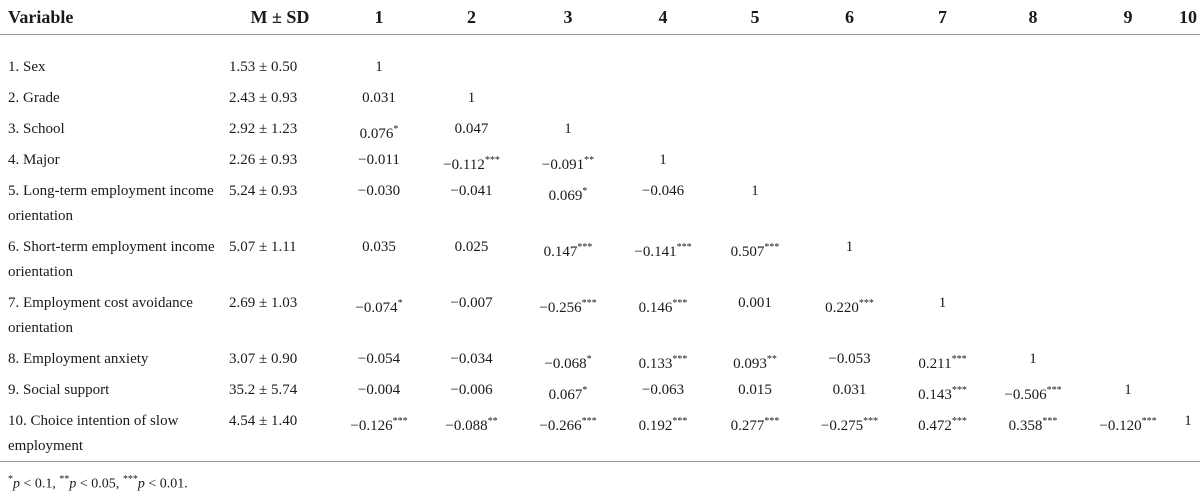 The height and width of the screenshot is (500, 1200). I want to click on correlation-cell: −0.034, so click(471, 359).